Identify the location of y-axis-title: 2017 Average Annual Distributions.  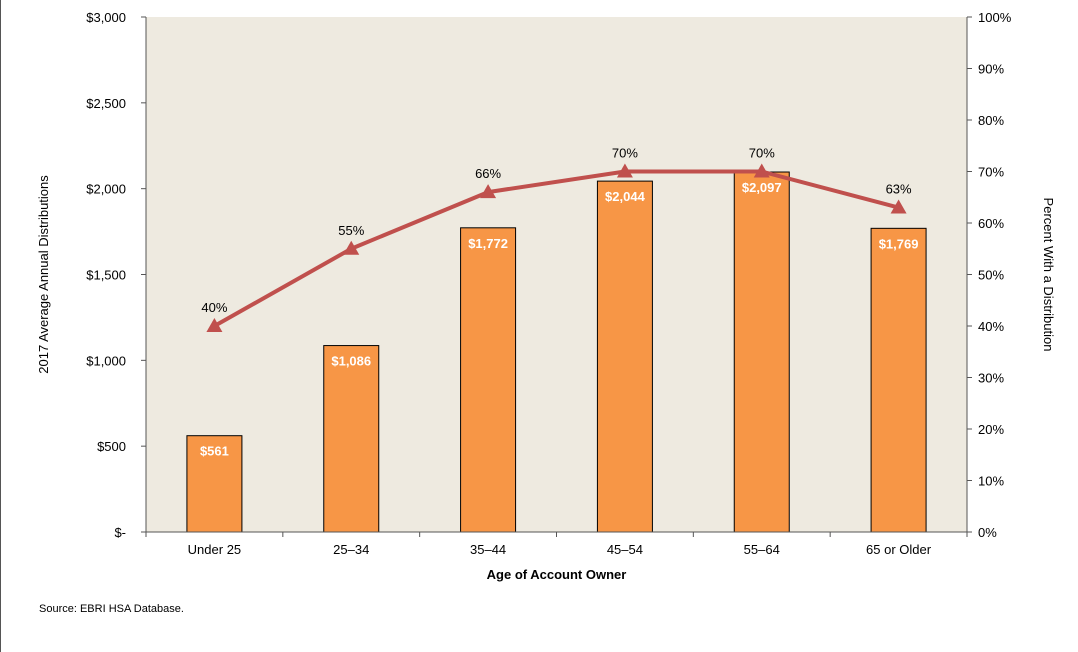
(43, 274).